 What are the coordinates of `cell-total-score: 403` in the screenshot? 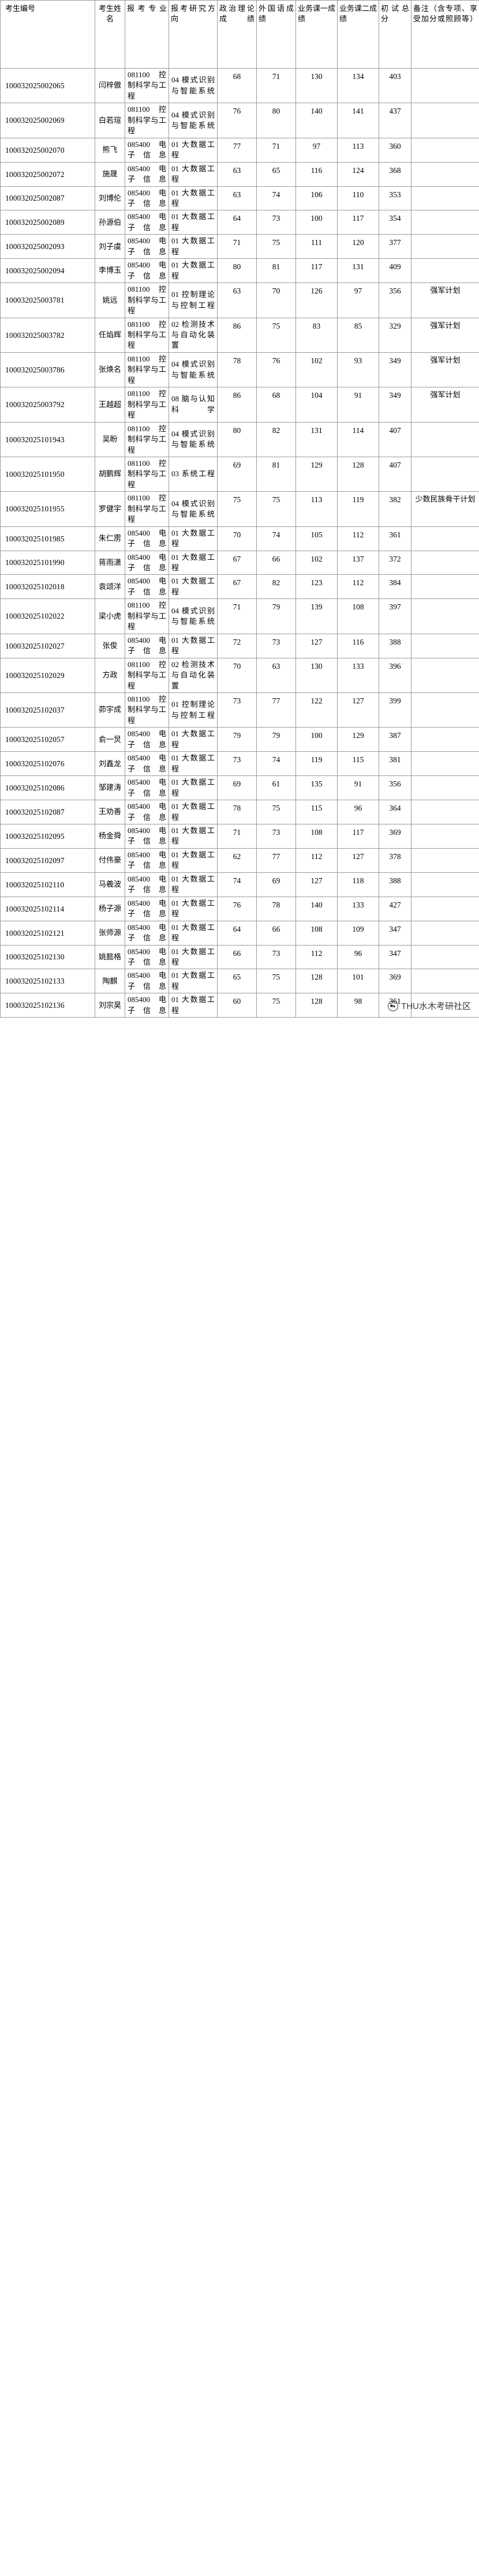 It's located at (395, 85).